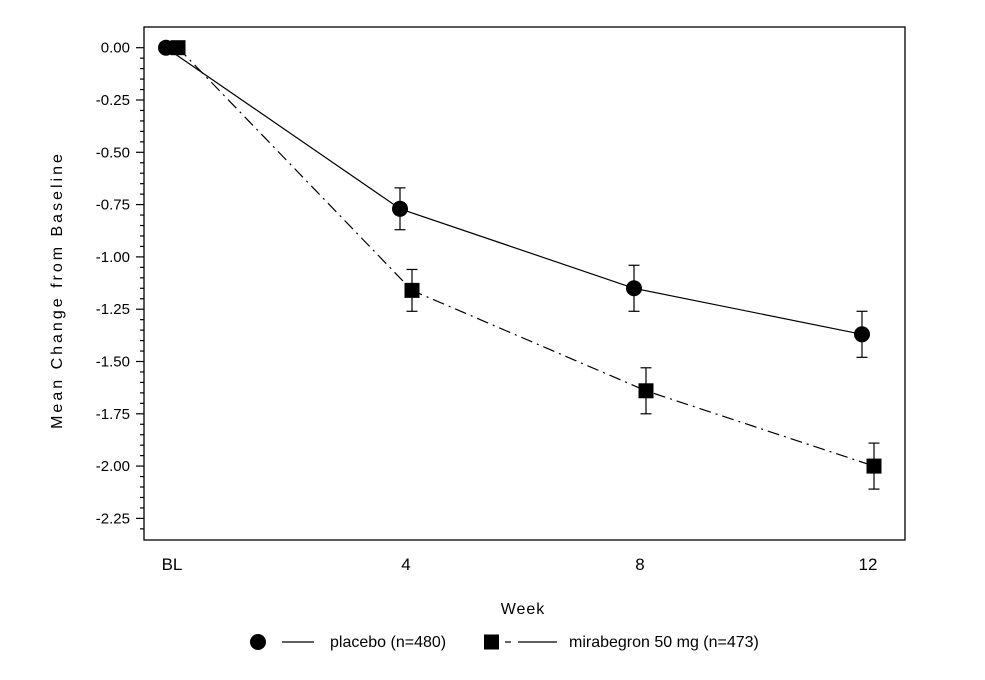  What do you see at coordinates (868, 564) in the screenshot?
I see `x-tick-label: 12` at bounding box center [868, 564].